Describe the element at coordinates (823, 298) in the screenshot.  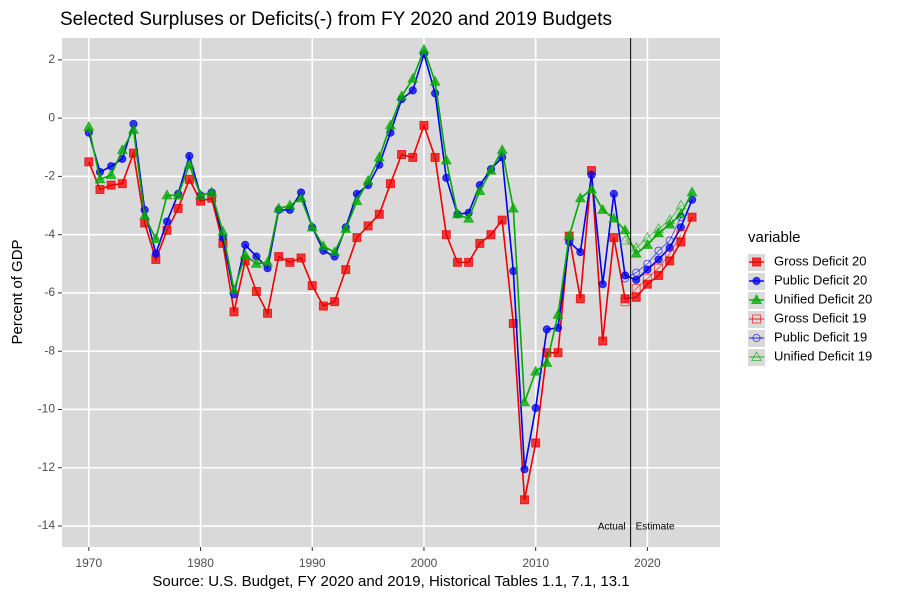
I see `legend-label: Unified Deficit 20` at that location.